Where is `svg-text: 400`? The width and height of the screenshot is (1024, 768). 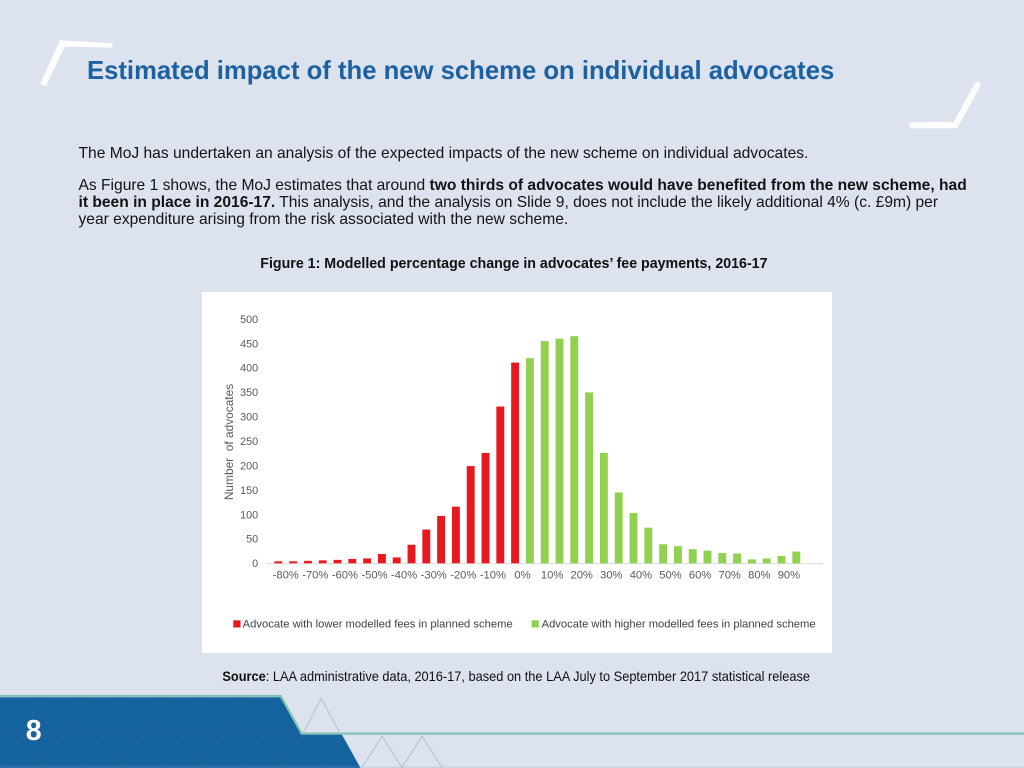 svg-text: 400 is located at coordinates (249, 369).